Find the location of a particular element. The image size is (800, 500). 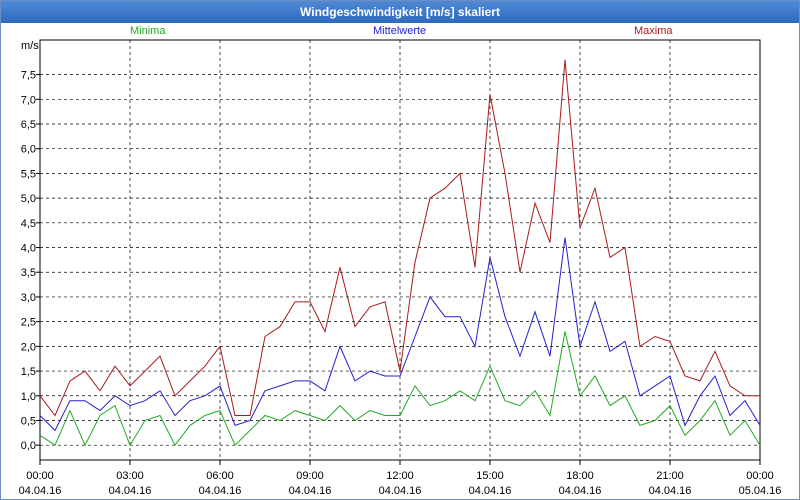

x-tick-time: 12:00 is located at coordinates (400, 476).